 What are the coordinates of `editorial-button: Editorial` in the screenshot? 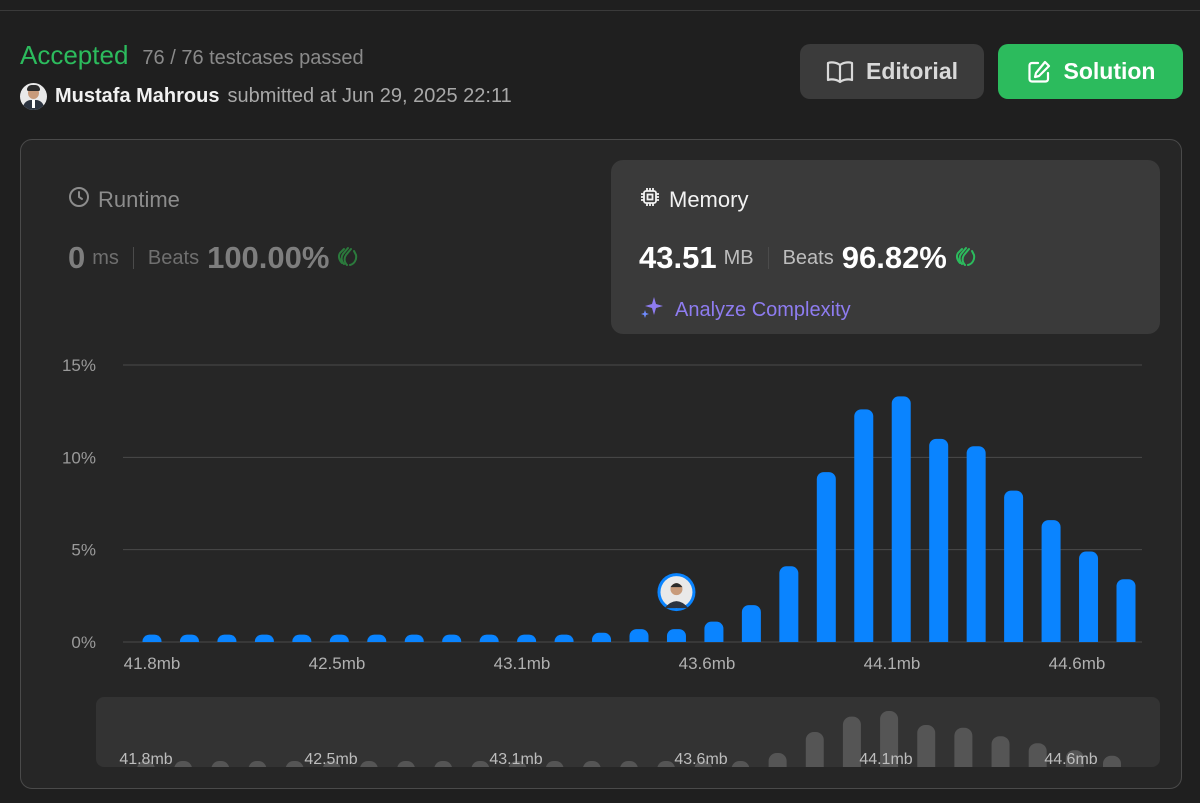 It's located at (892, 71).